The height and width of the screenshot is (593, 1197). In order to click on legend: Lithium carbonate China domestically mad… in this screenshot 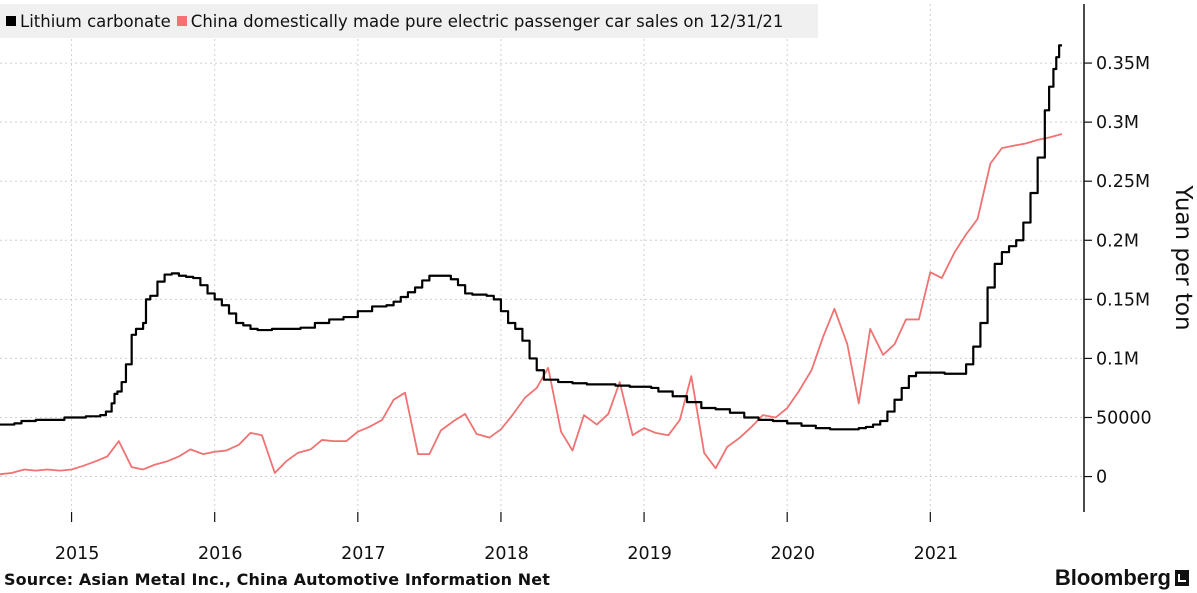, I will do `click(409, 21)`.